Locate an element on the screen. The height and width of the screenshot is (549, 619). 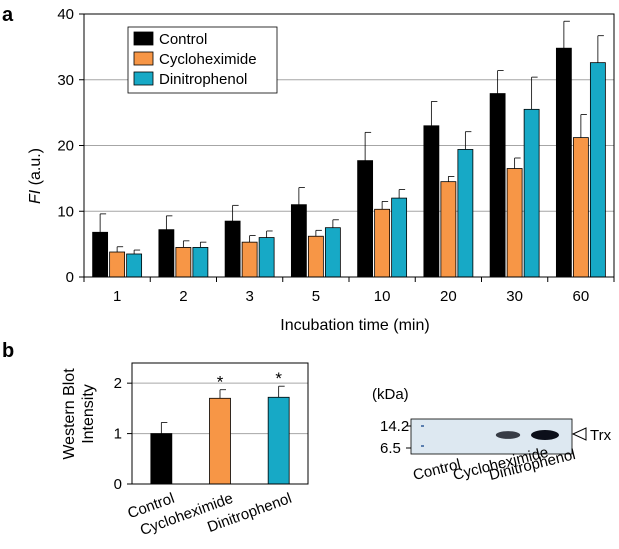
bar-cycloheximide is located at coordinates (220, 441).